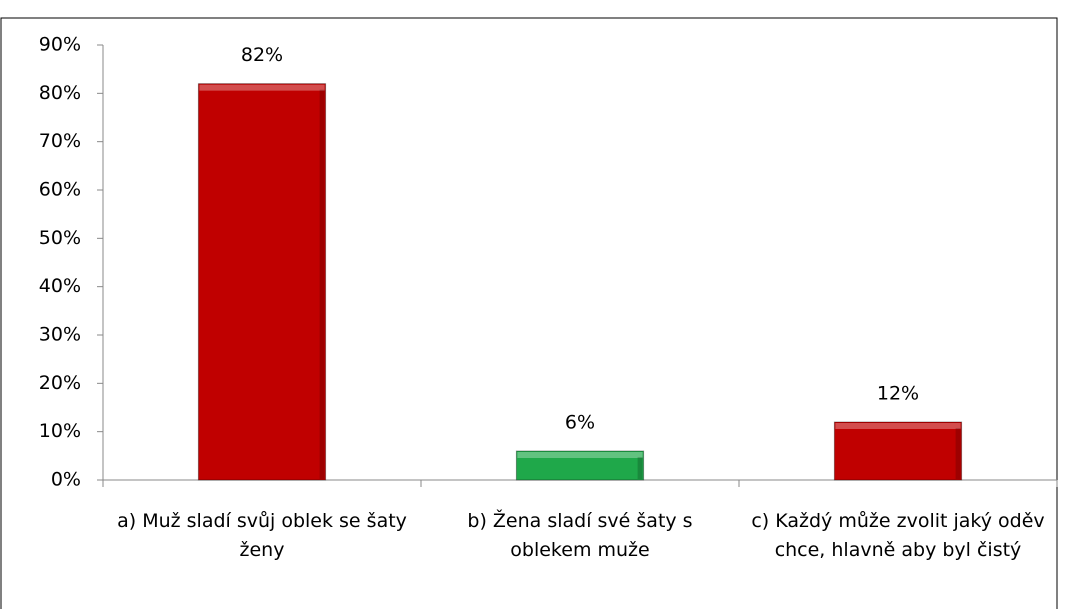  Describe the element at coordinates (66, 480) in the screenshot. I see `y-tick-label: 0%` at that location.